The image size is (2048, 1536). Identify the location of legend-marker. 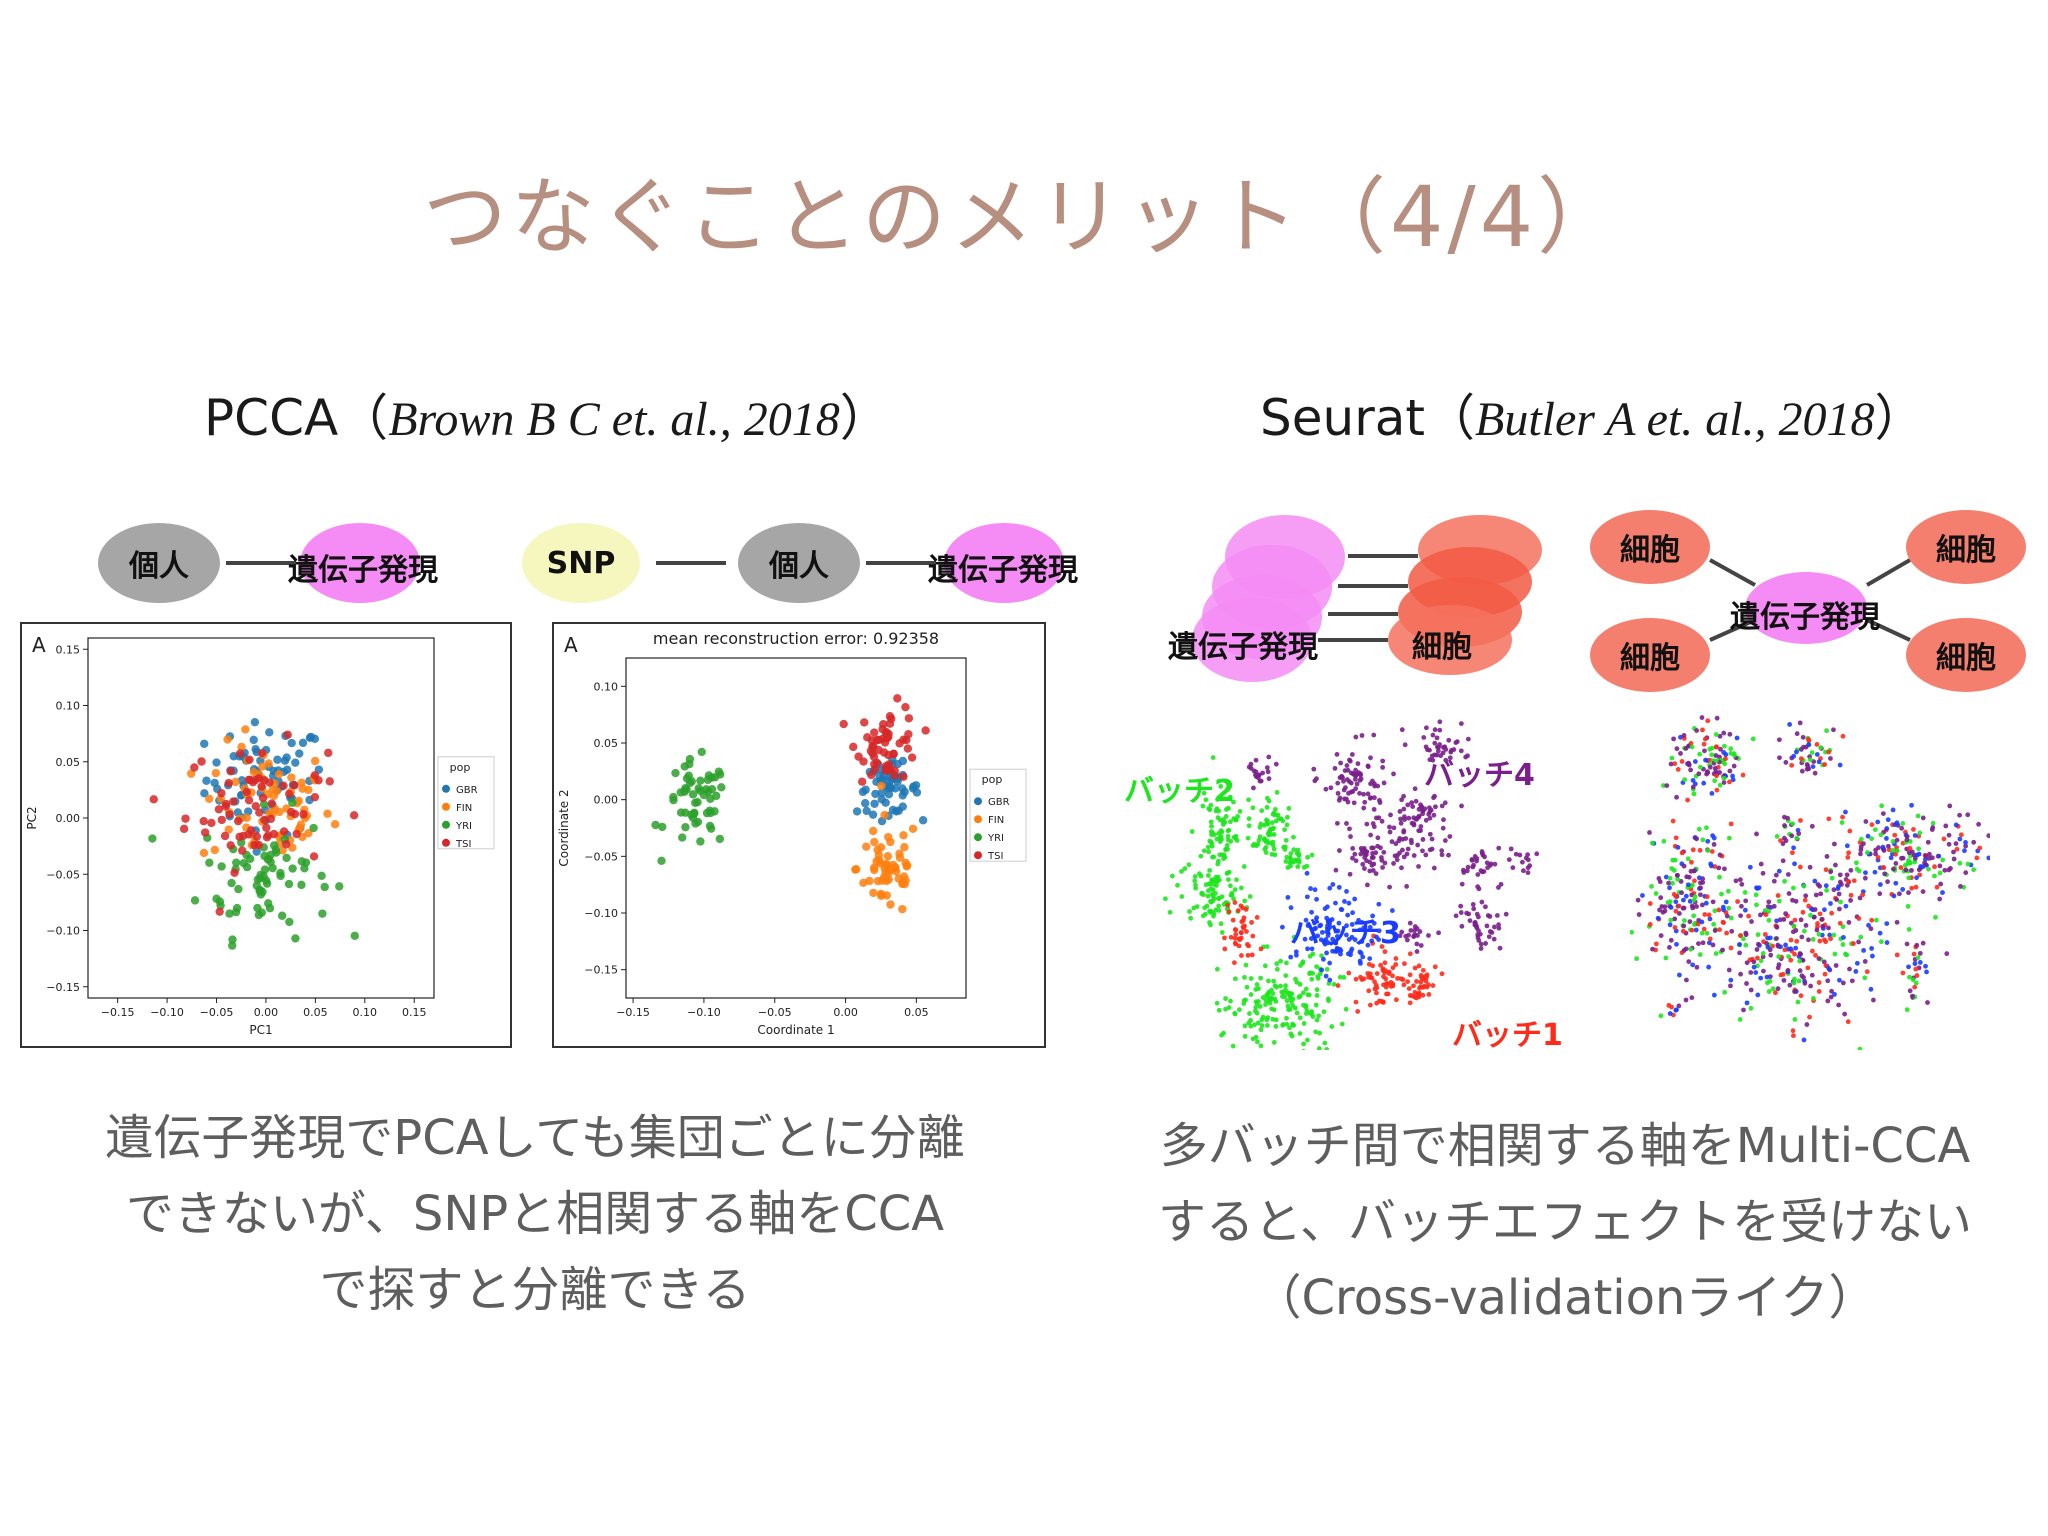
(978, 801).